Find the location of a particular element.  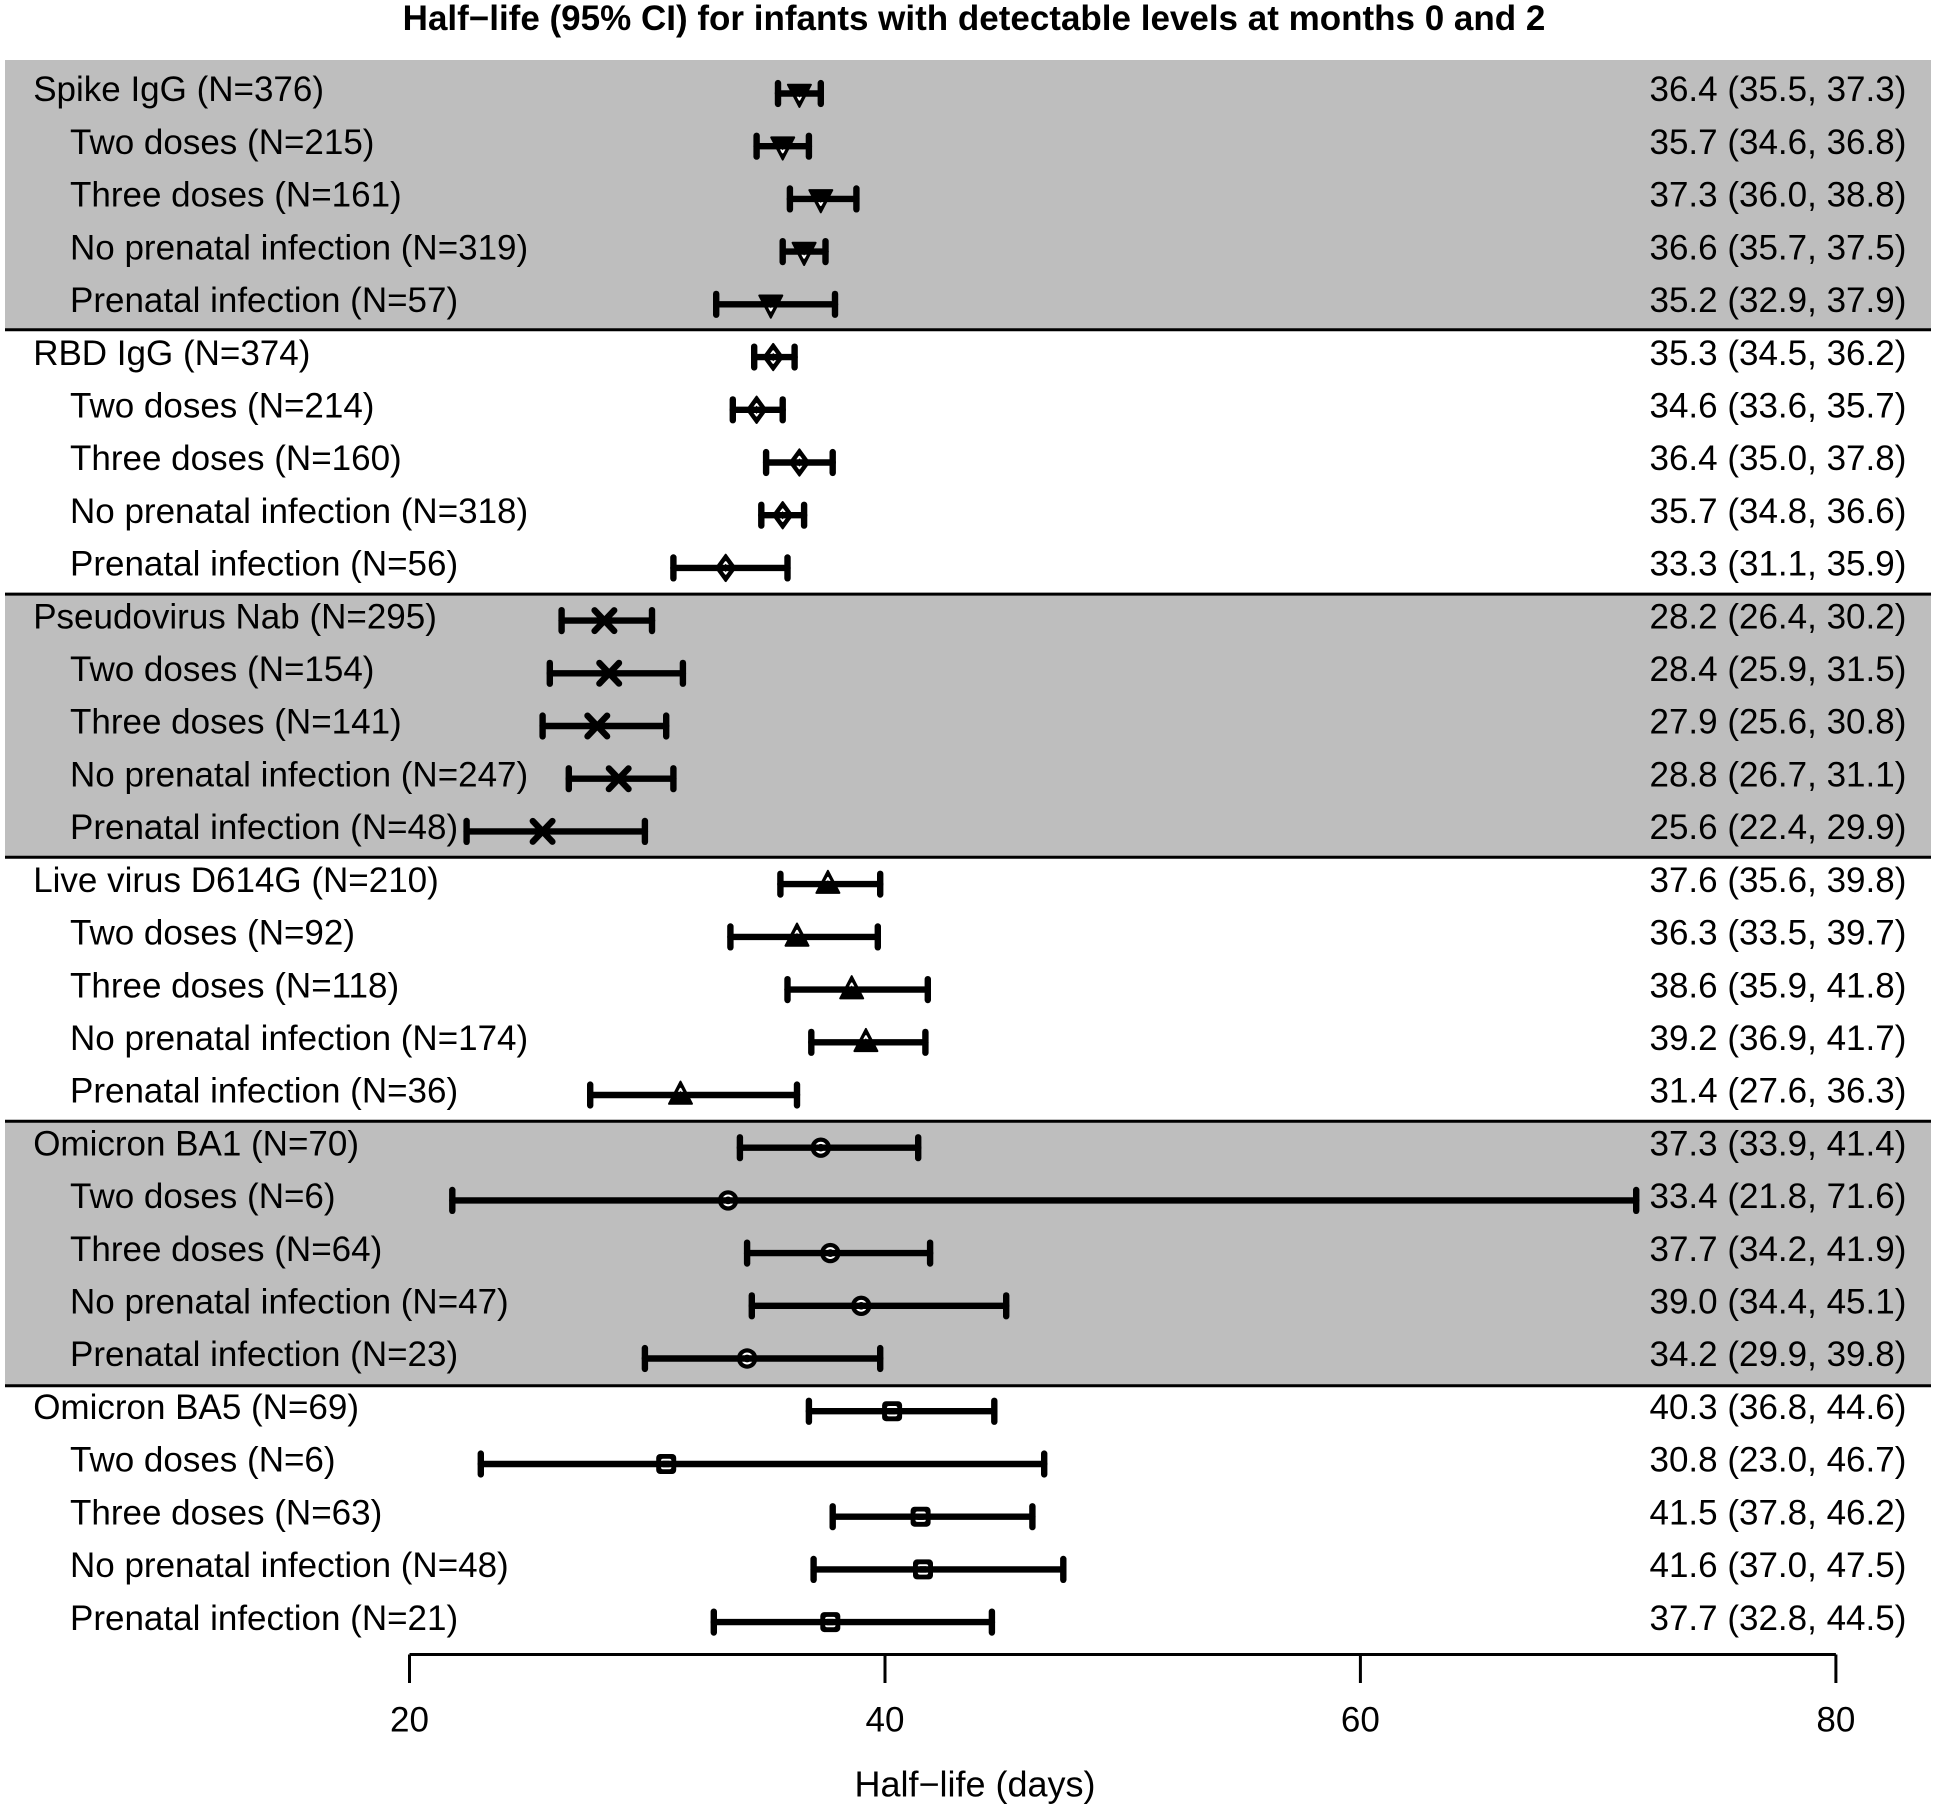

svg-text: 37.7 (32.8, 44.5) is located at coordinates (1778, 1618).